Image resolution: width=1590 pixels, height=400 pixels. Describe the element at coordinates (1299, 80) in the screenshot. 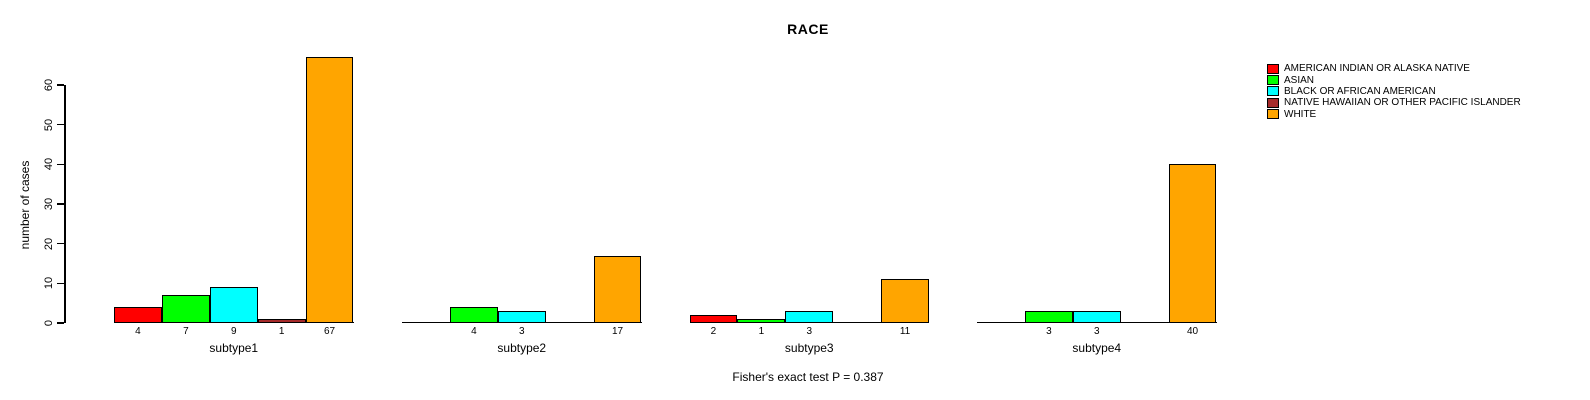

I see `legend-label: ASIAN` at that location.